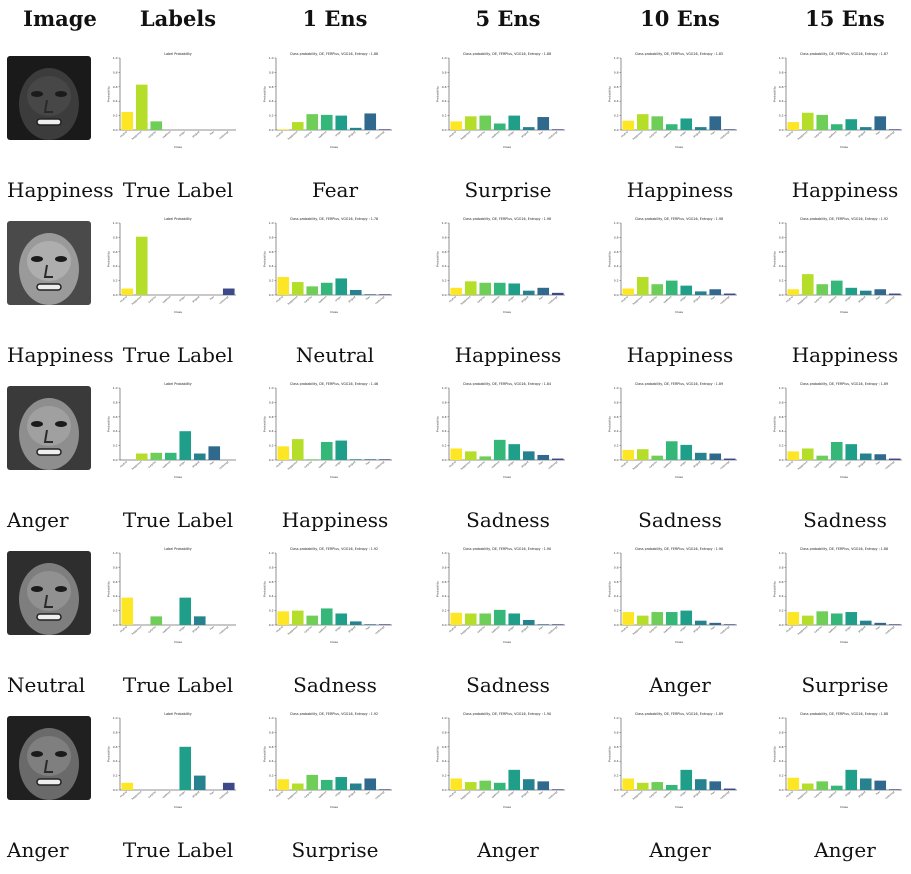 The height and width of the screenshot is (874, 911). I want to click on true-label-1: Happiness, so click(60, 355).